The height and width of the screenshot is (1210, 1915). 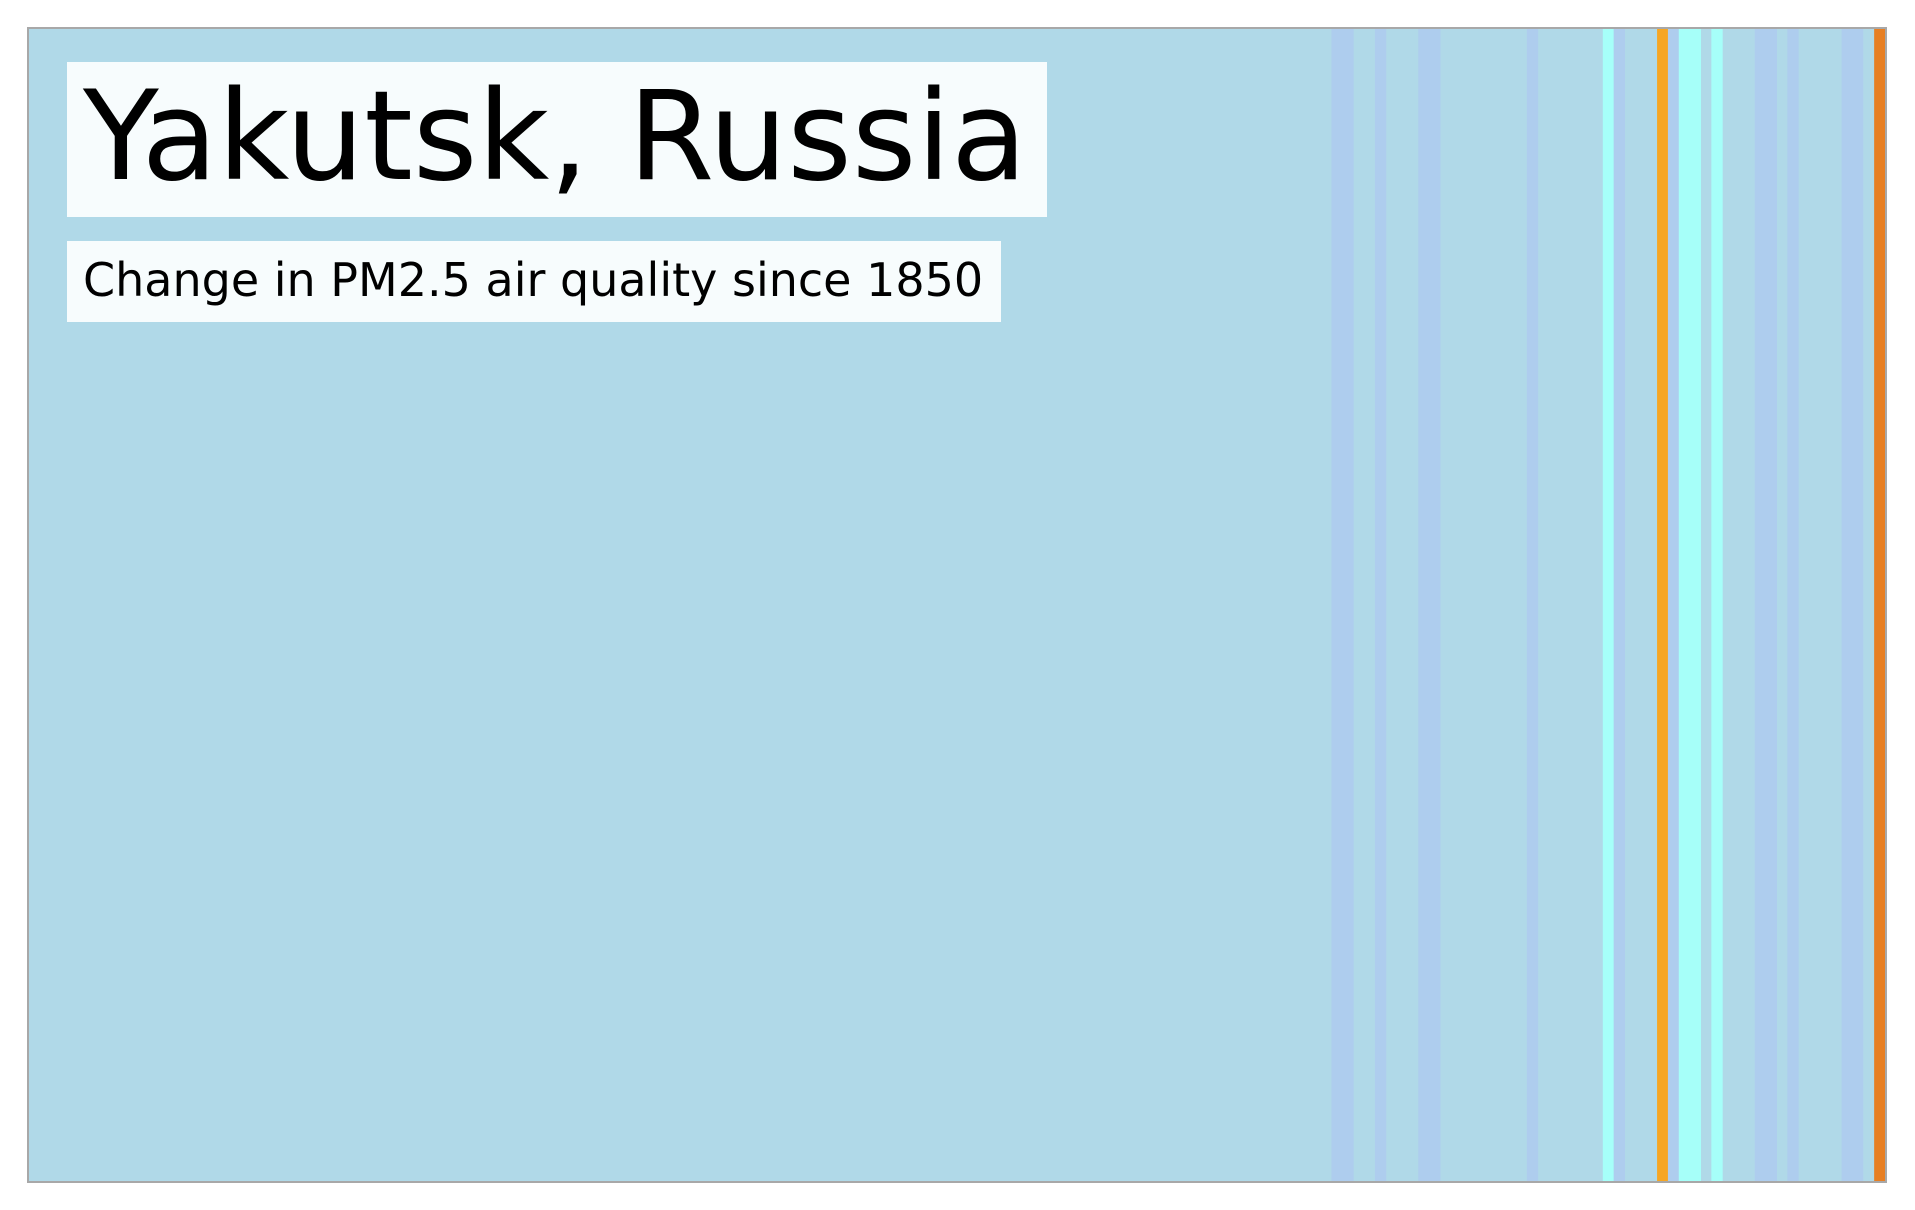 I want to click on stripe-2012, so click(x=1793, y=605).